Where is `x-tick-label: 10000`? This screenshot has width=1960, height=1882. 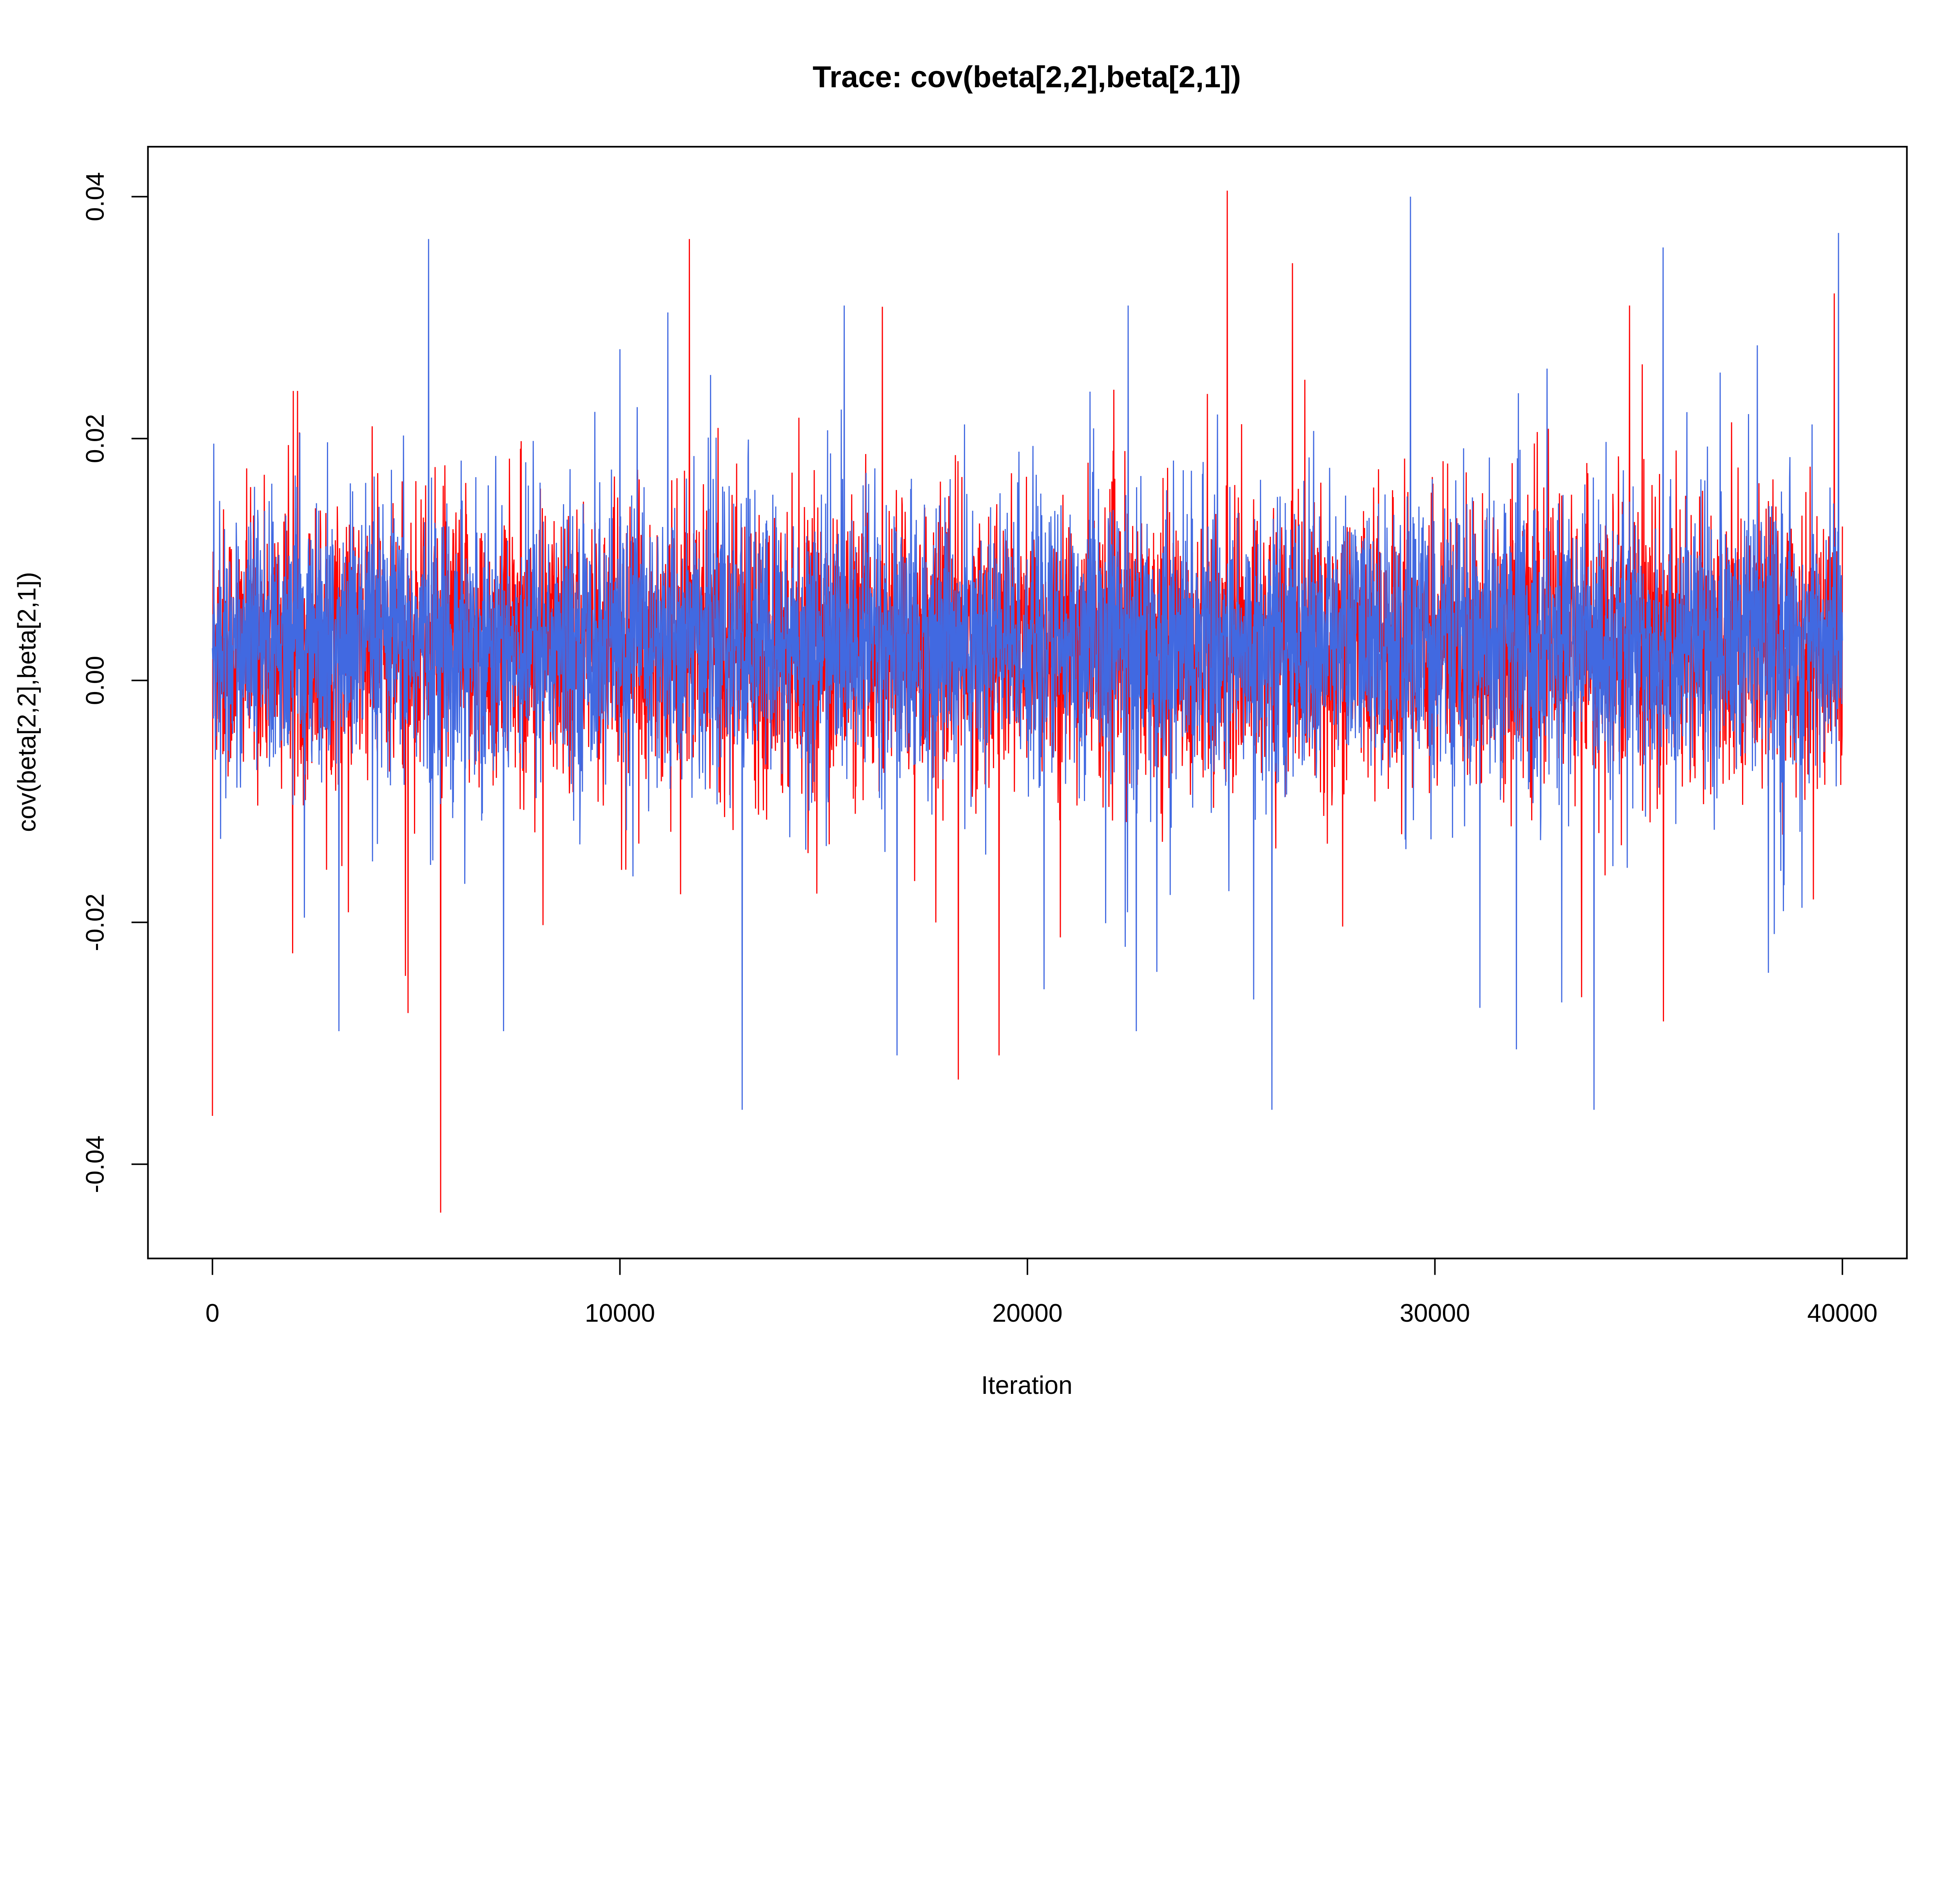 x-tick-label: 10000 is located at coordinates (620, 1313).